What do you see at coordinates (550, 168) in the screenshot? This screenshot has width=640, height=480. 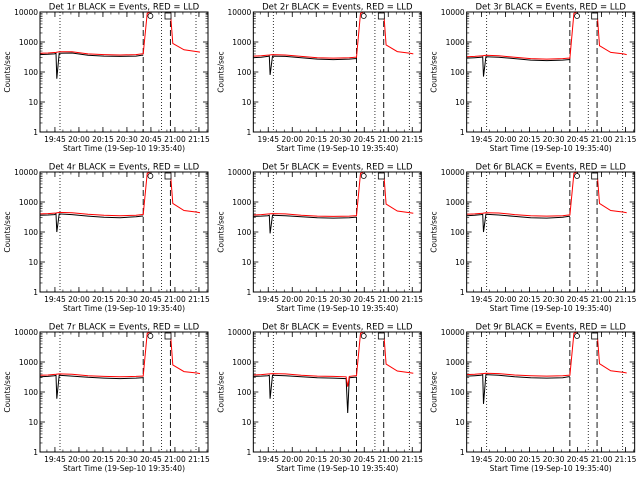 I see `panel-title: Det 6r BLACK = Events, RED = LLD` at bounding box center [550, 168].